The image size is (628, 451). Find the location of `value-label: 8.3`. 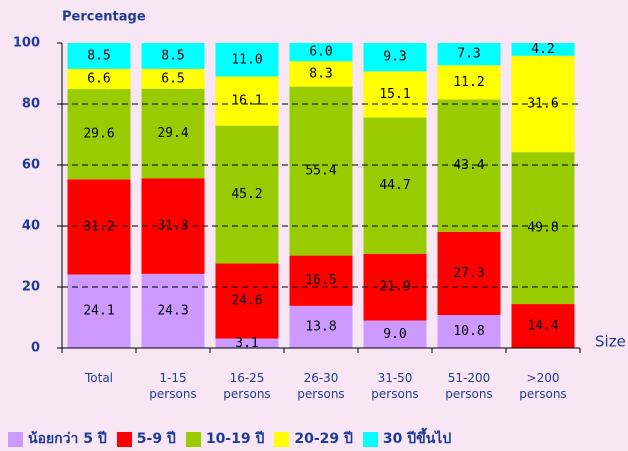

value-label: 8.3 is located at coordinates (320, 73).